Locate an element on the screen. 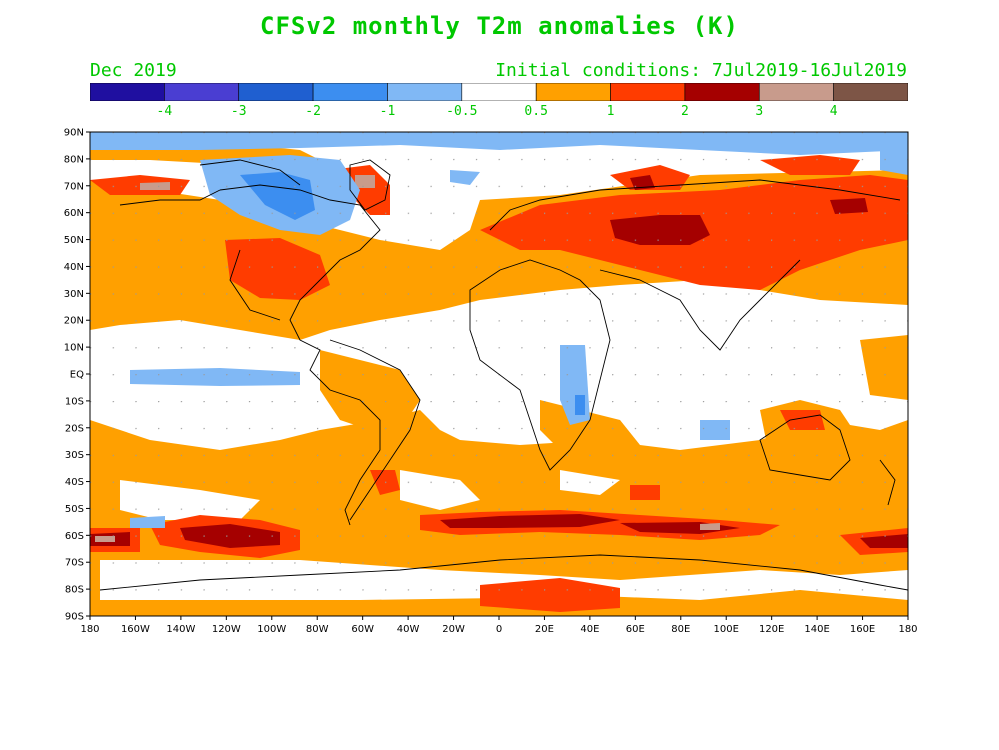  forecast-month: Dec 2019 is located at coordinates (133, 70).